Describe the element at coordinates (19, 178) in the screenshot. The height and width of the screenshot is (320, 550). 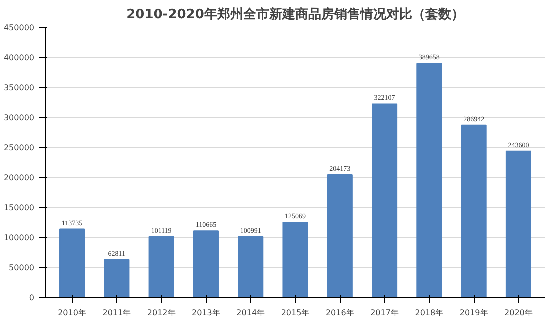
I see `y-tick-label: 200000` at that location.